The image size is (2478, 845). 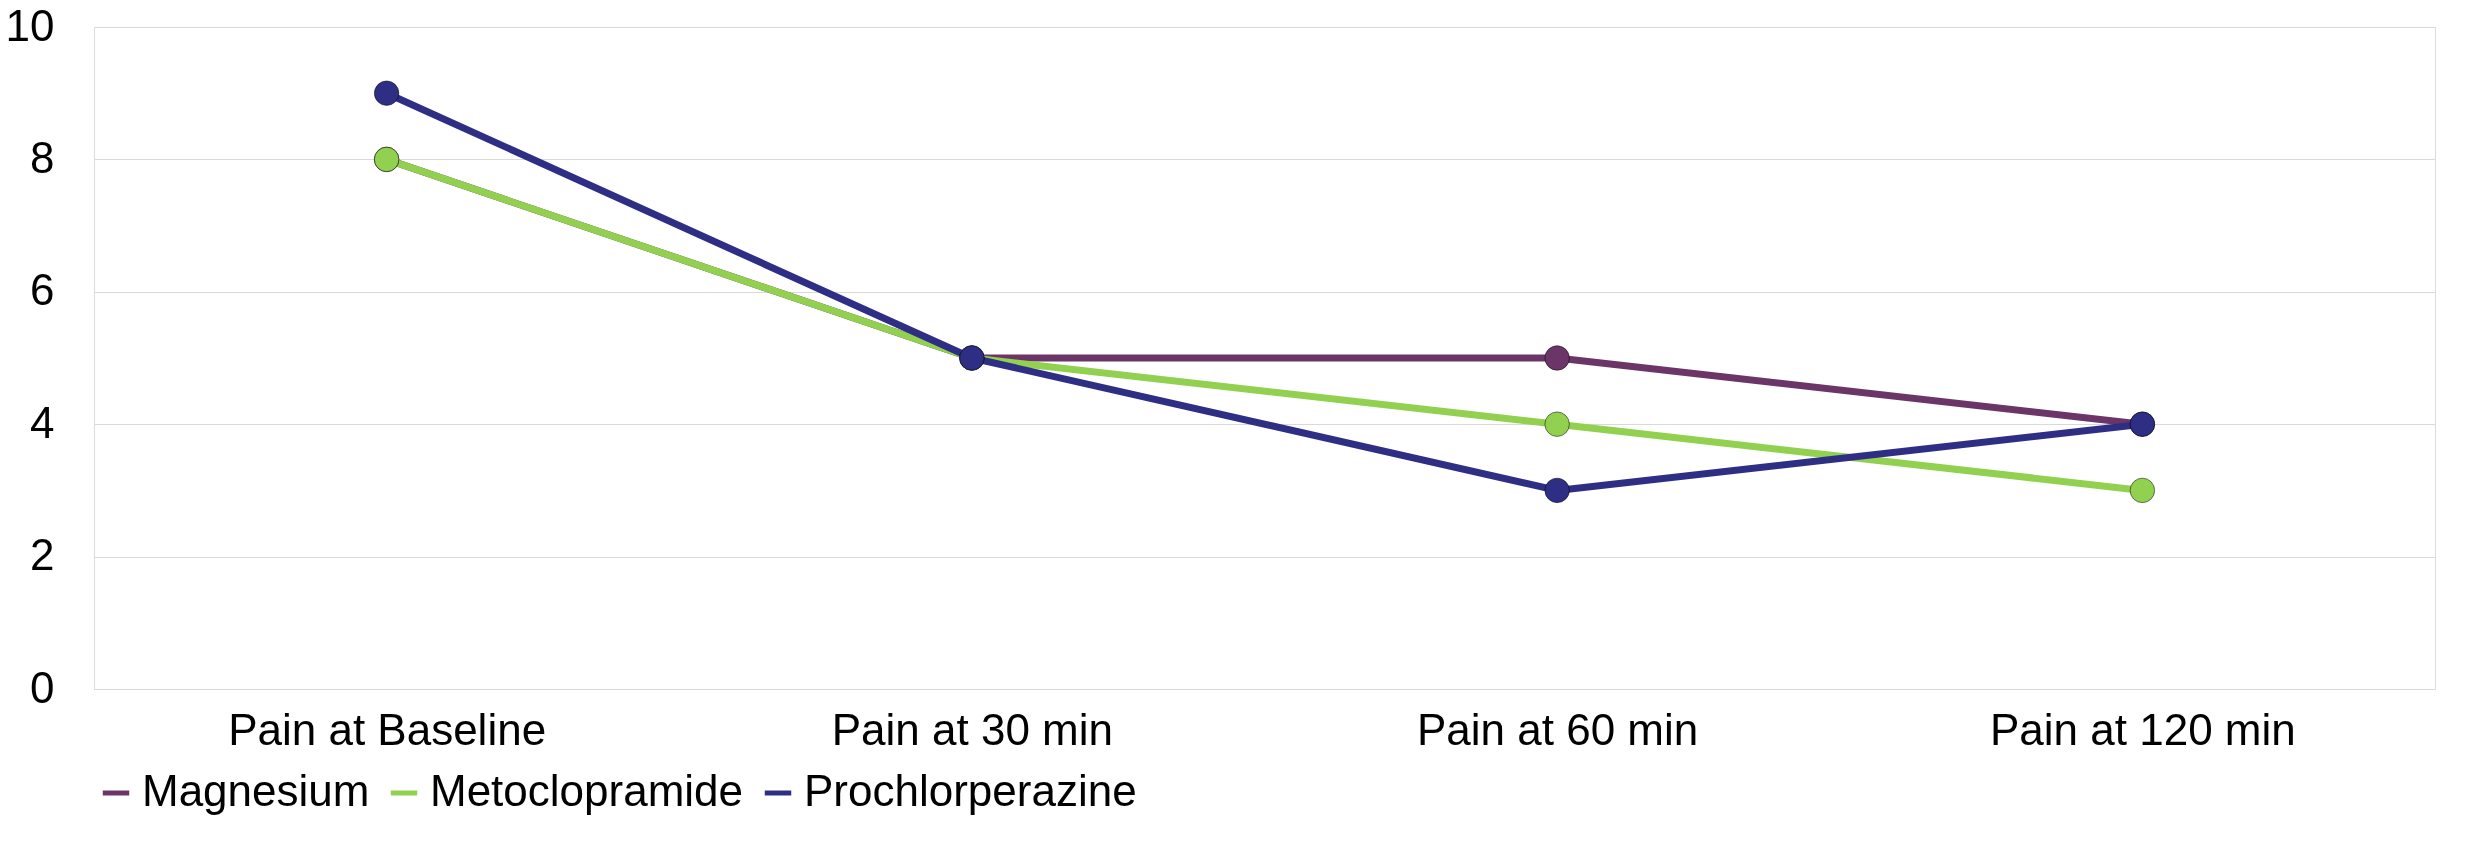 I want to click on legend-label: Prochlorperazine, so click(x=970, y=790).